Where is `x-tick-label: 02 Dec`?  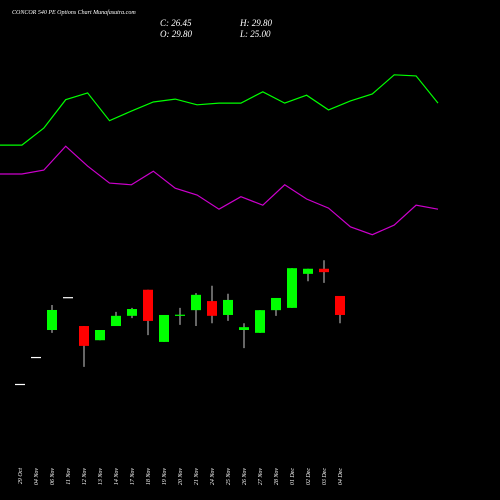
x-tick-label: 02 Dec is located at coordinates (309, 476).